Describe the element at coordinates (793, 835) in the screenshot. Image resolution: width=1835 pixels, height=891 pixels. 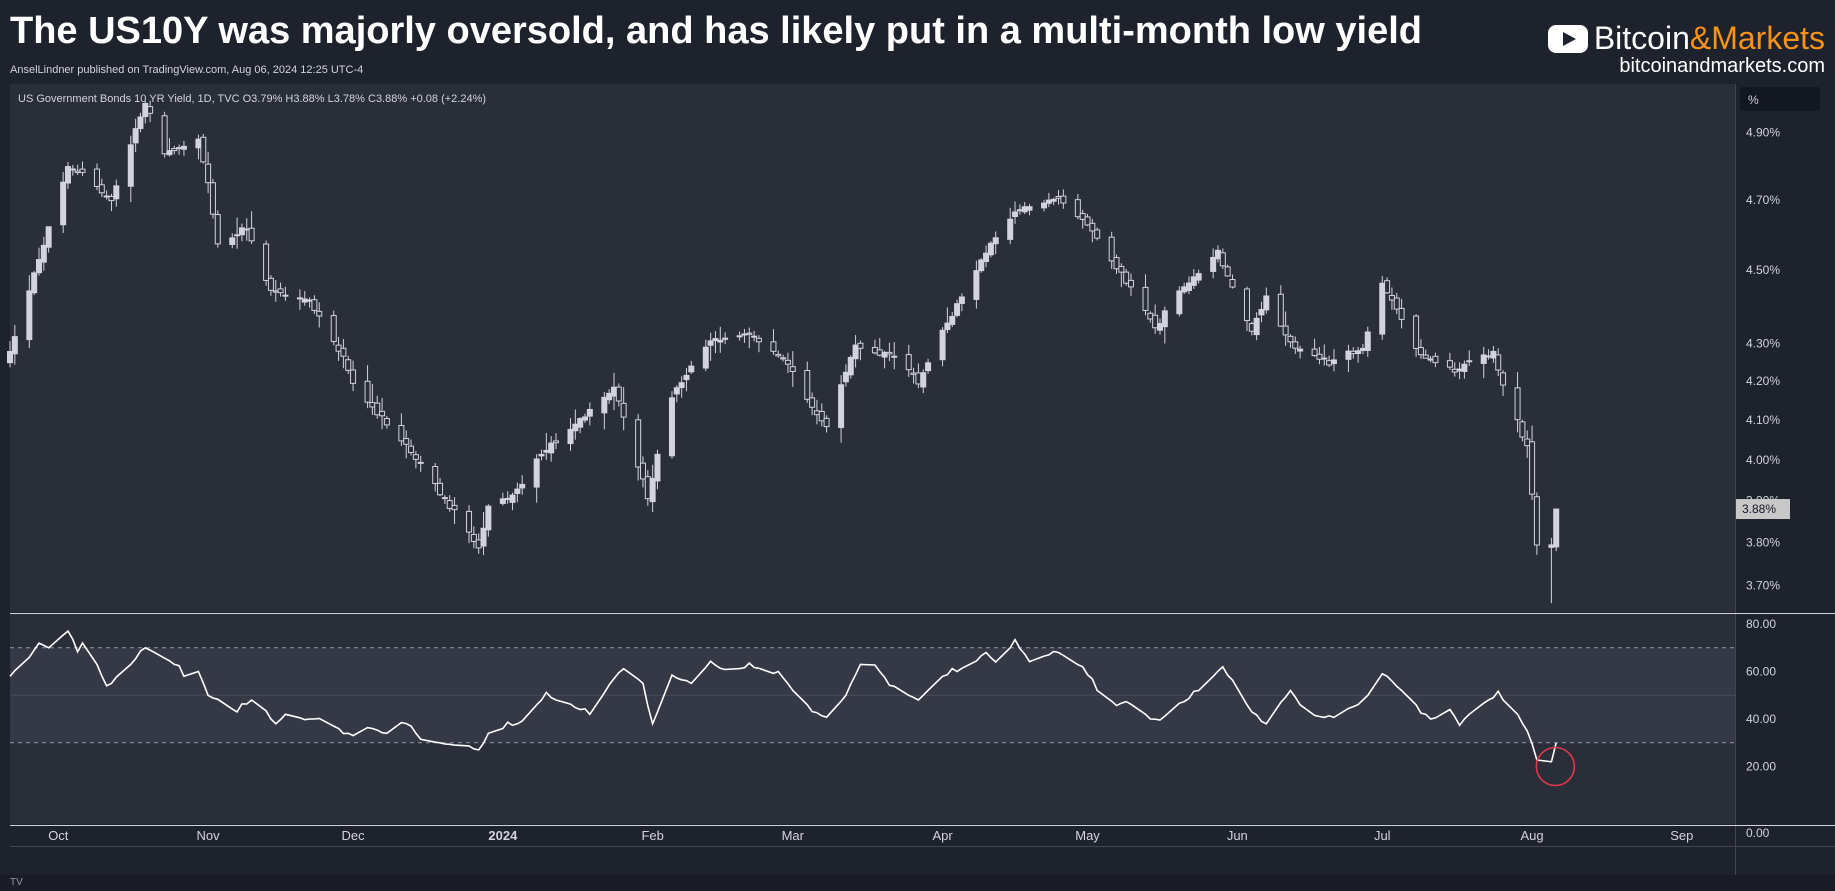
I see `time-tick-label: Mar` at that location.